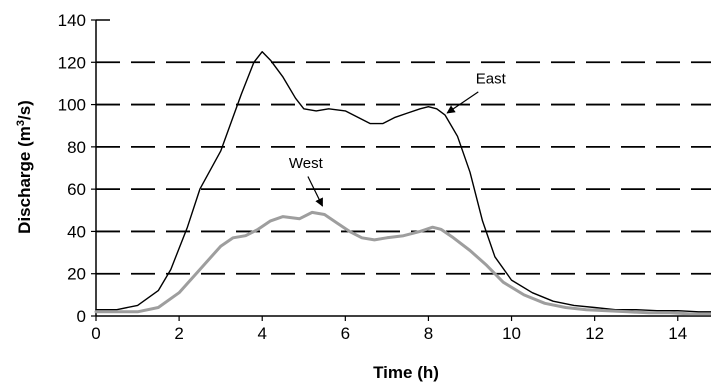 The height and width of the screenshot is (383, 711). What do you see at coordinates (345, 333) in the screenshot?
I see `x-tick-label-6: 6` at bounding box center [345, 333].